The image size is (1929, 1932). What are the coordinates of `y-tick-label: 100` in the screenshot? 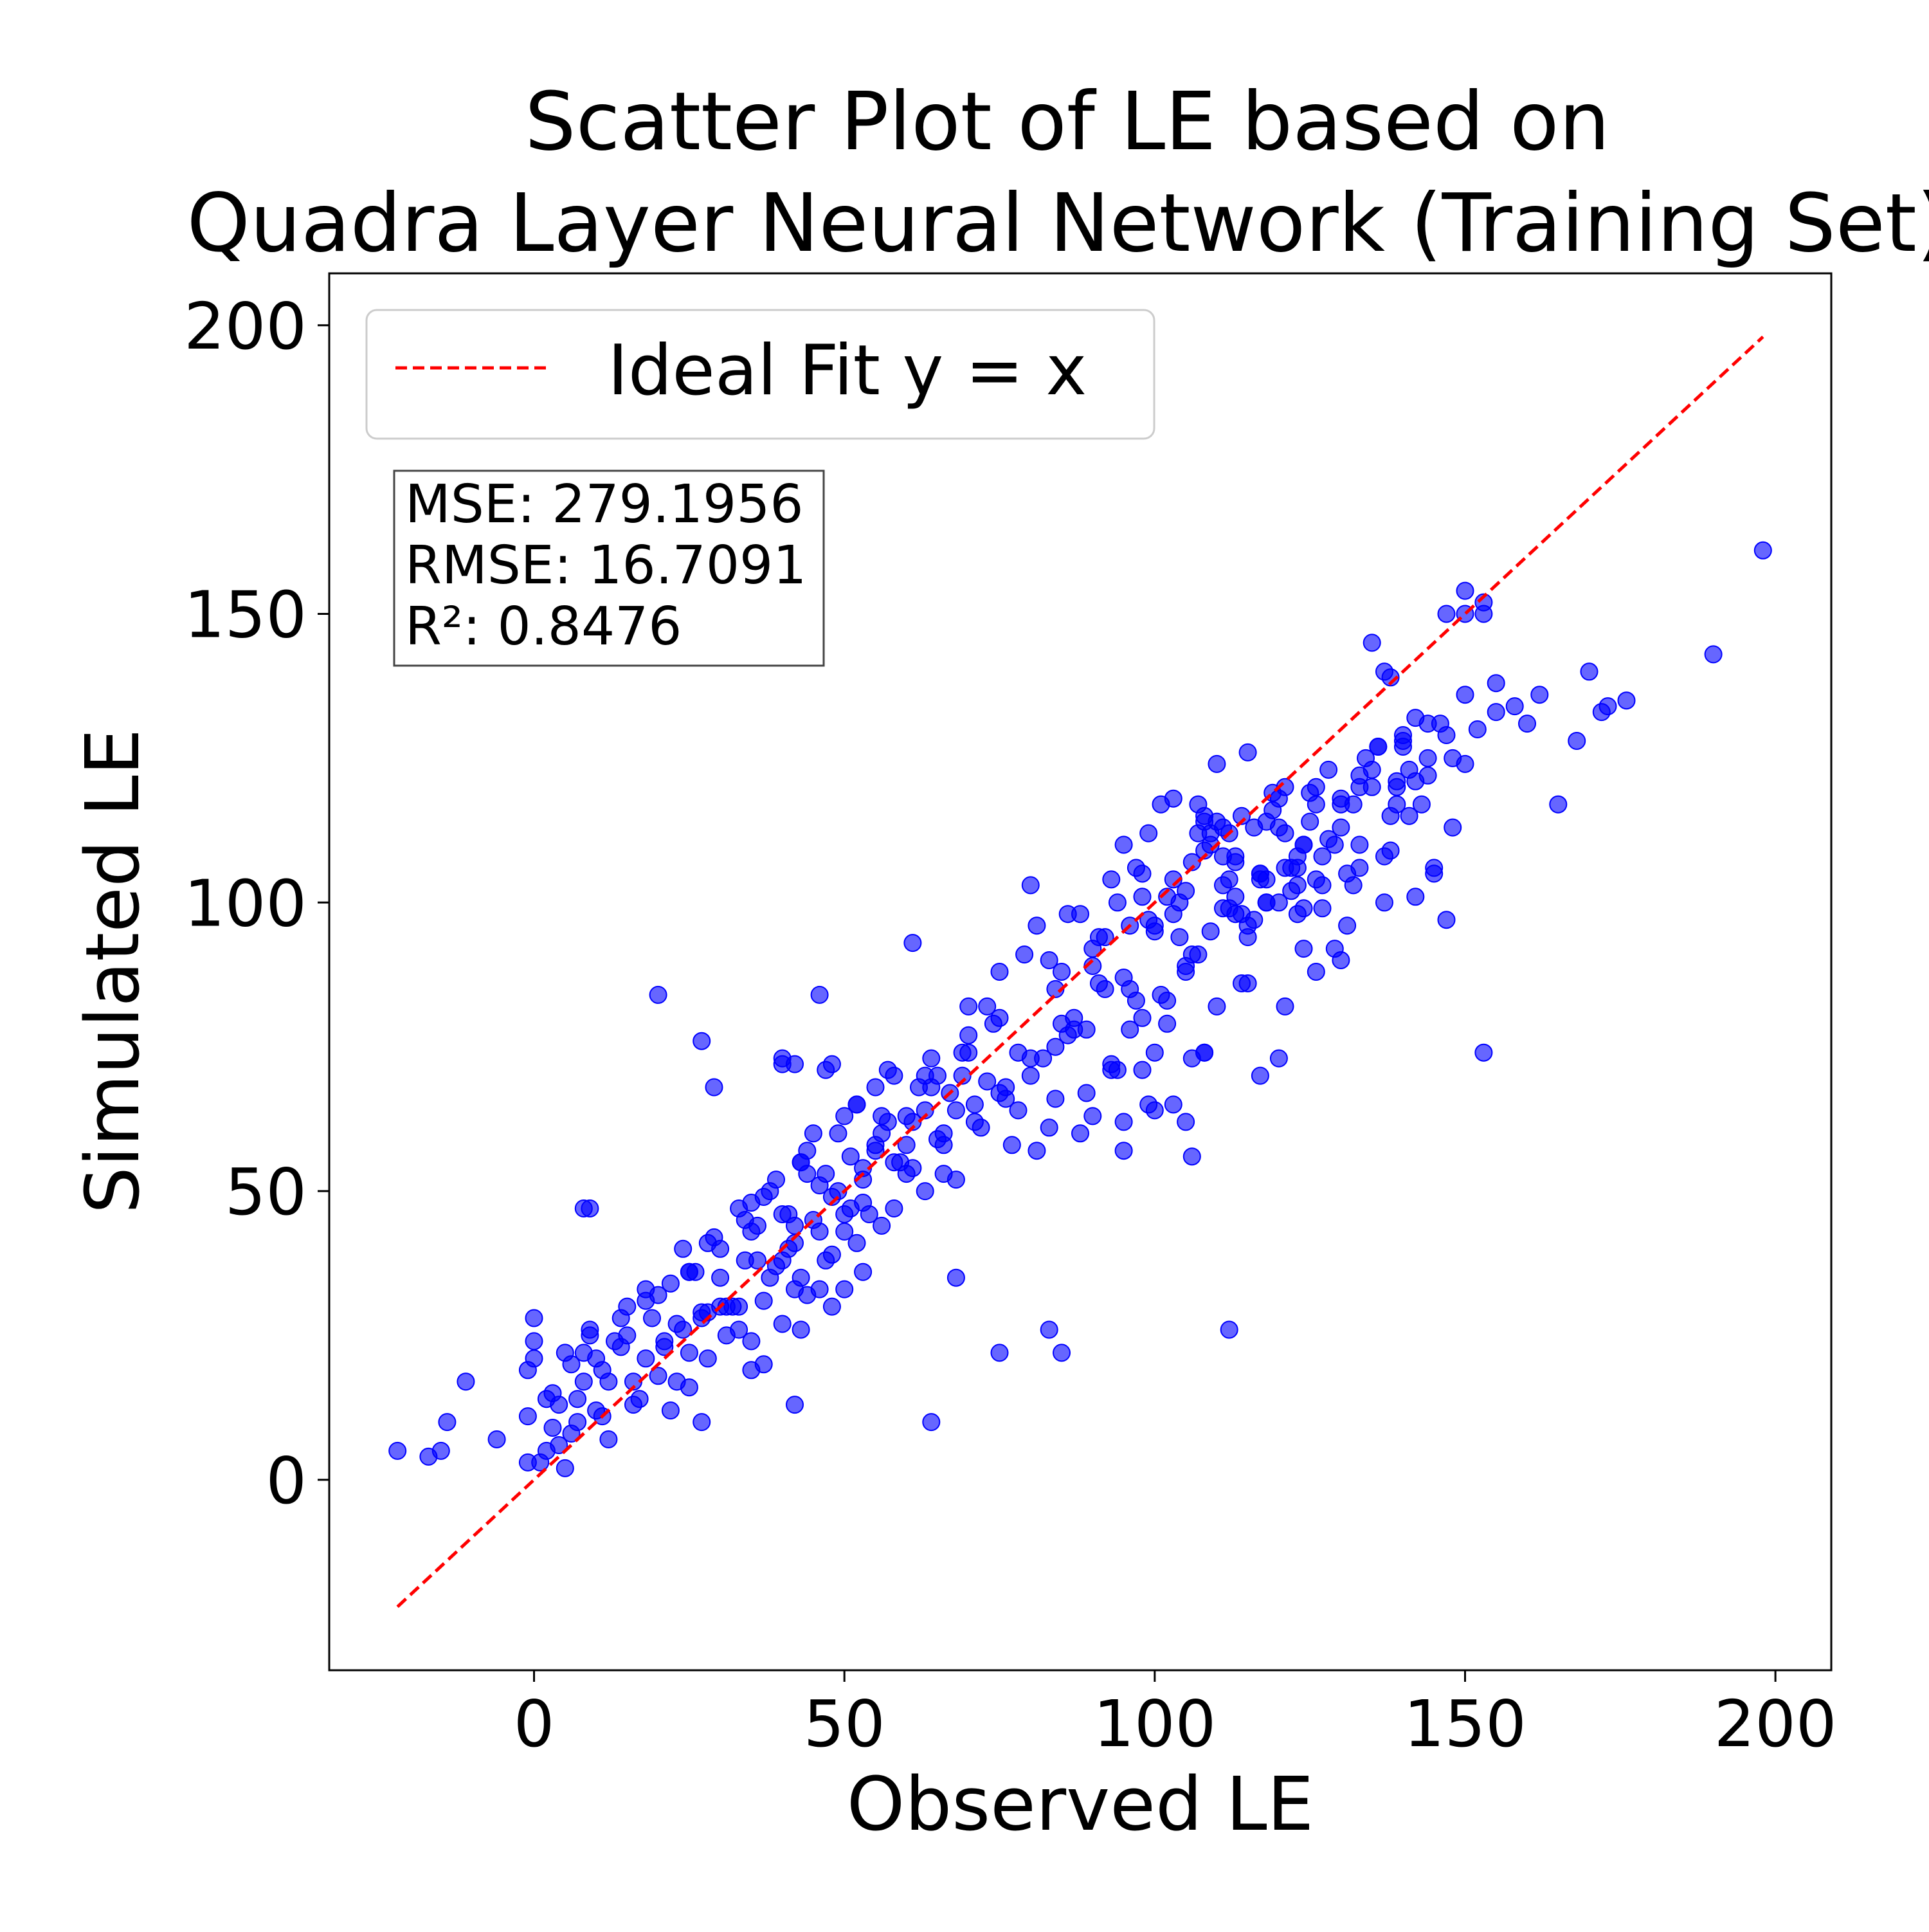 It's located at (245, 903).